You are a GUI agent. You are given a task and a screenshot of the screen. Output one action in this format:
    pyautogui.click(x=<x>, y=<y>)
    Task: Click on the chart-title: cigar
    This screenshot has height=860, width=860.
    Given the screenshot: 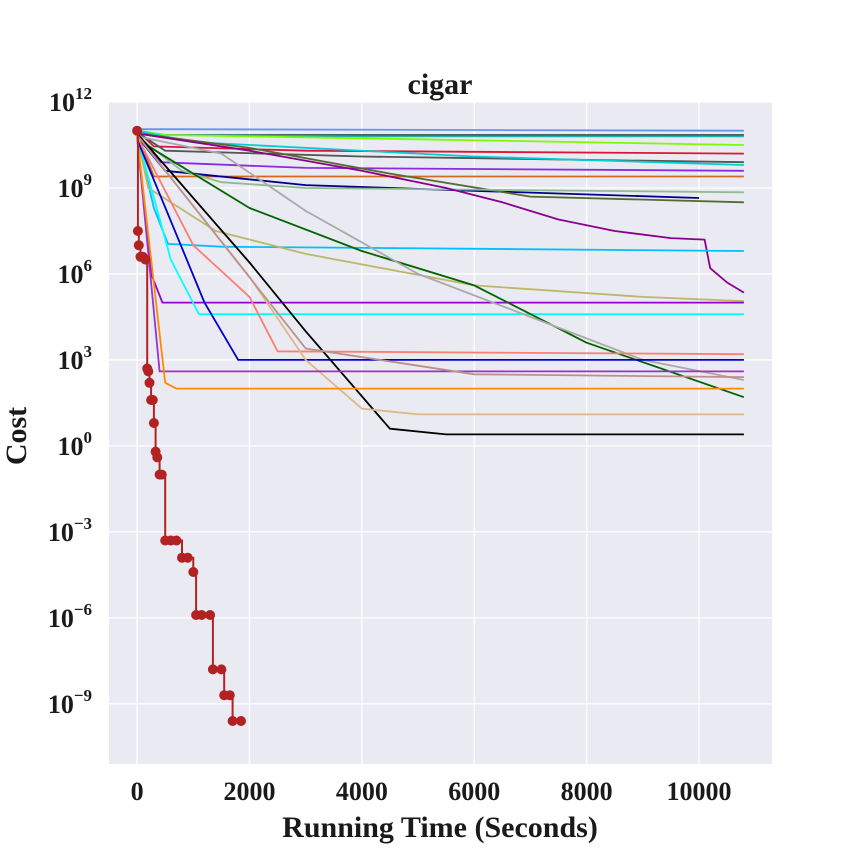 What is the action you would take?
    pyautogui.click(x=440, y=84)
    